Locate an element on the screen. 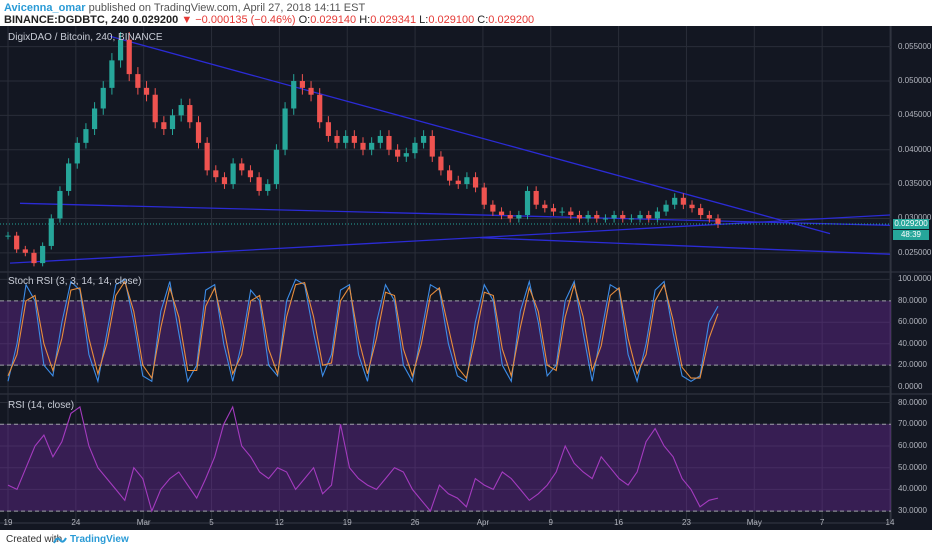 This screenshot has height=550, width=932. x-tick-label: 26 is located at coordinates (415, 522).